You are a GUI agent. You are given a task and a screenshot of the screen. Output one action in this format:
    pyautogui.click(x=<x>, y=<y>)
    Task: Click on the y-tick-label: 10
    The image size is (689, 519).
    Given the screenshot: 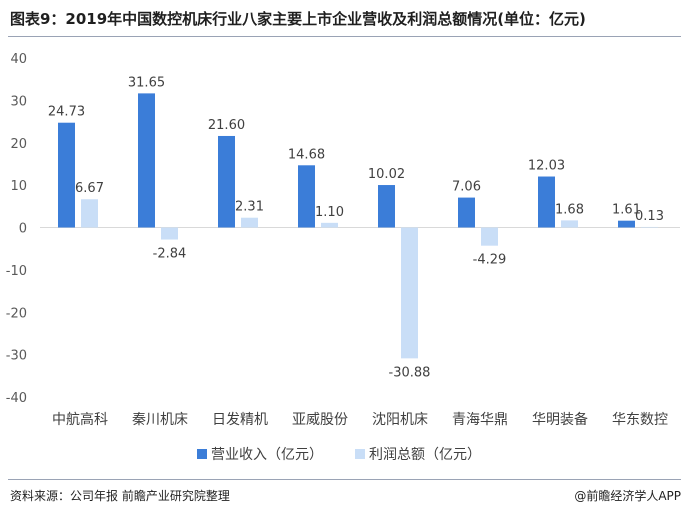 What is the action you would take?
    pyautogui.click(x=18, y=186)
    